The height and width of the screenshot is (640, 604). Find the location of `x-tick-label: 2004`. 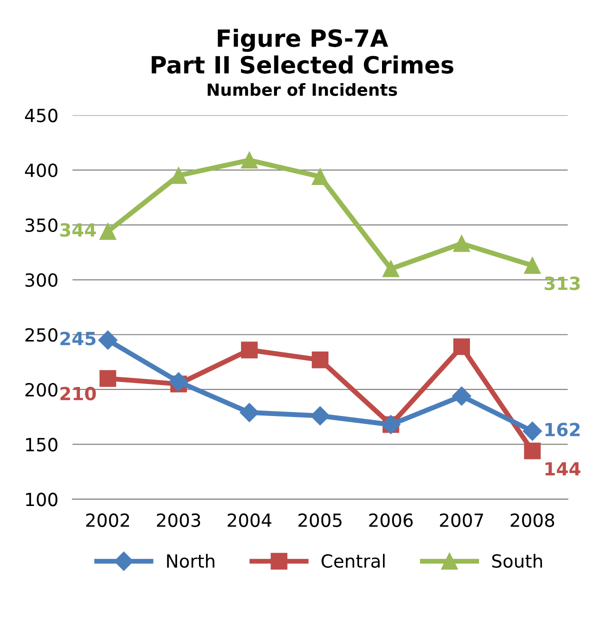

x-tick-label: 2004 is located at coordinates (250, 520).